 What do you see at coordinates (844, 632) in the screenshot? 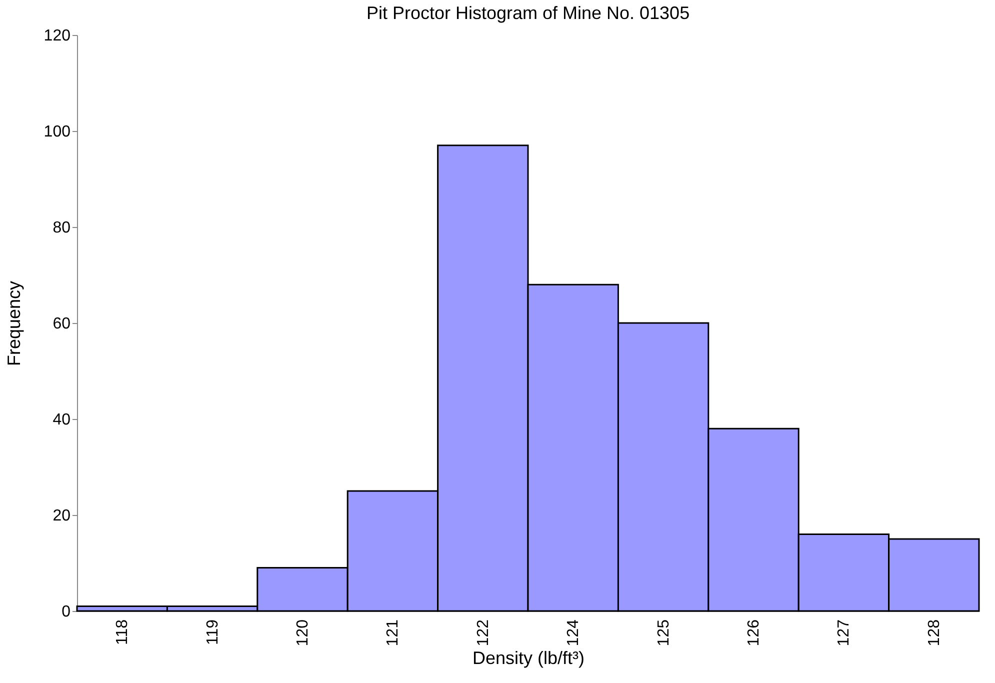
I see `x-tick-label: 127` at bounding box center [844, 632].